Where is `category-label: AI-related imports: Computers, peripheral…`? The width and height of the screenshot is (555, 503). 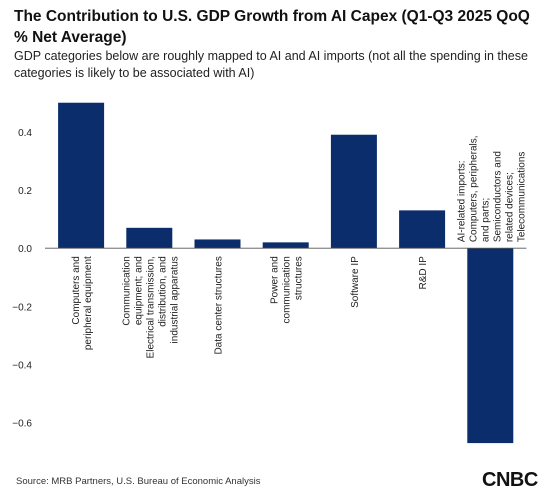 category-label: AI-related imports: Computers, peripheral… is located at coordinates (491, 188).